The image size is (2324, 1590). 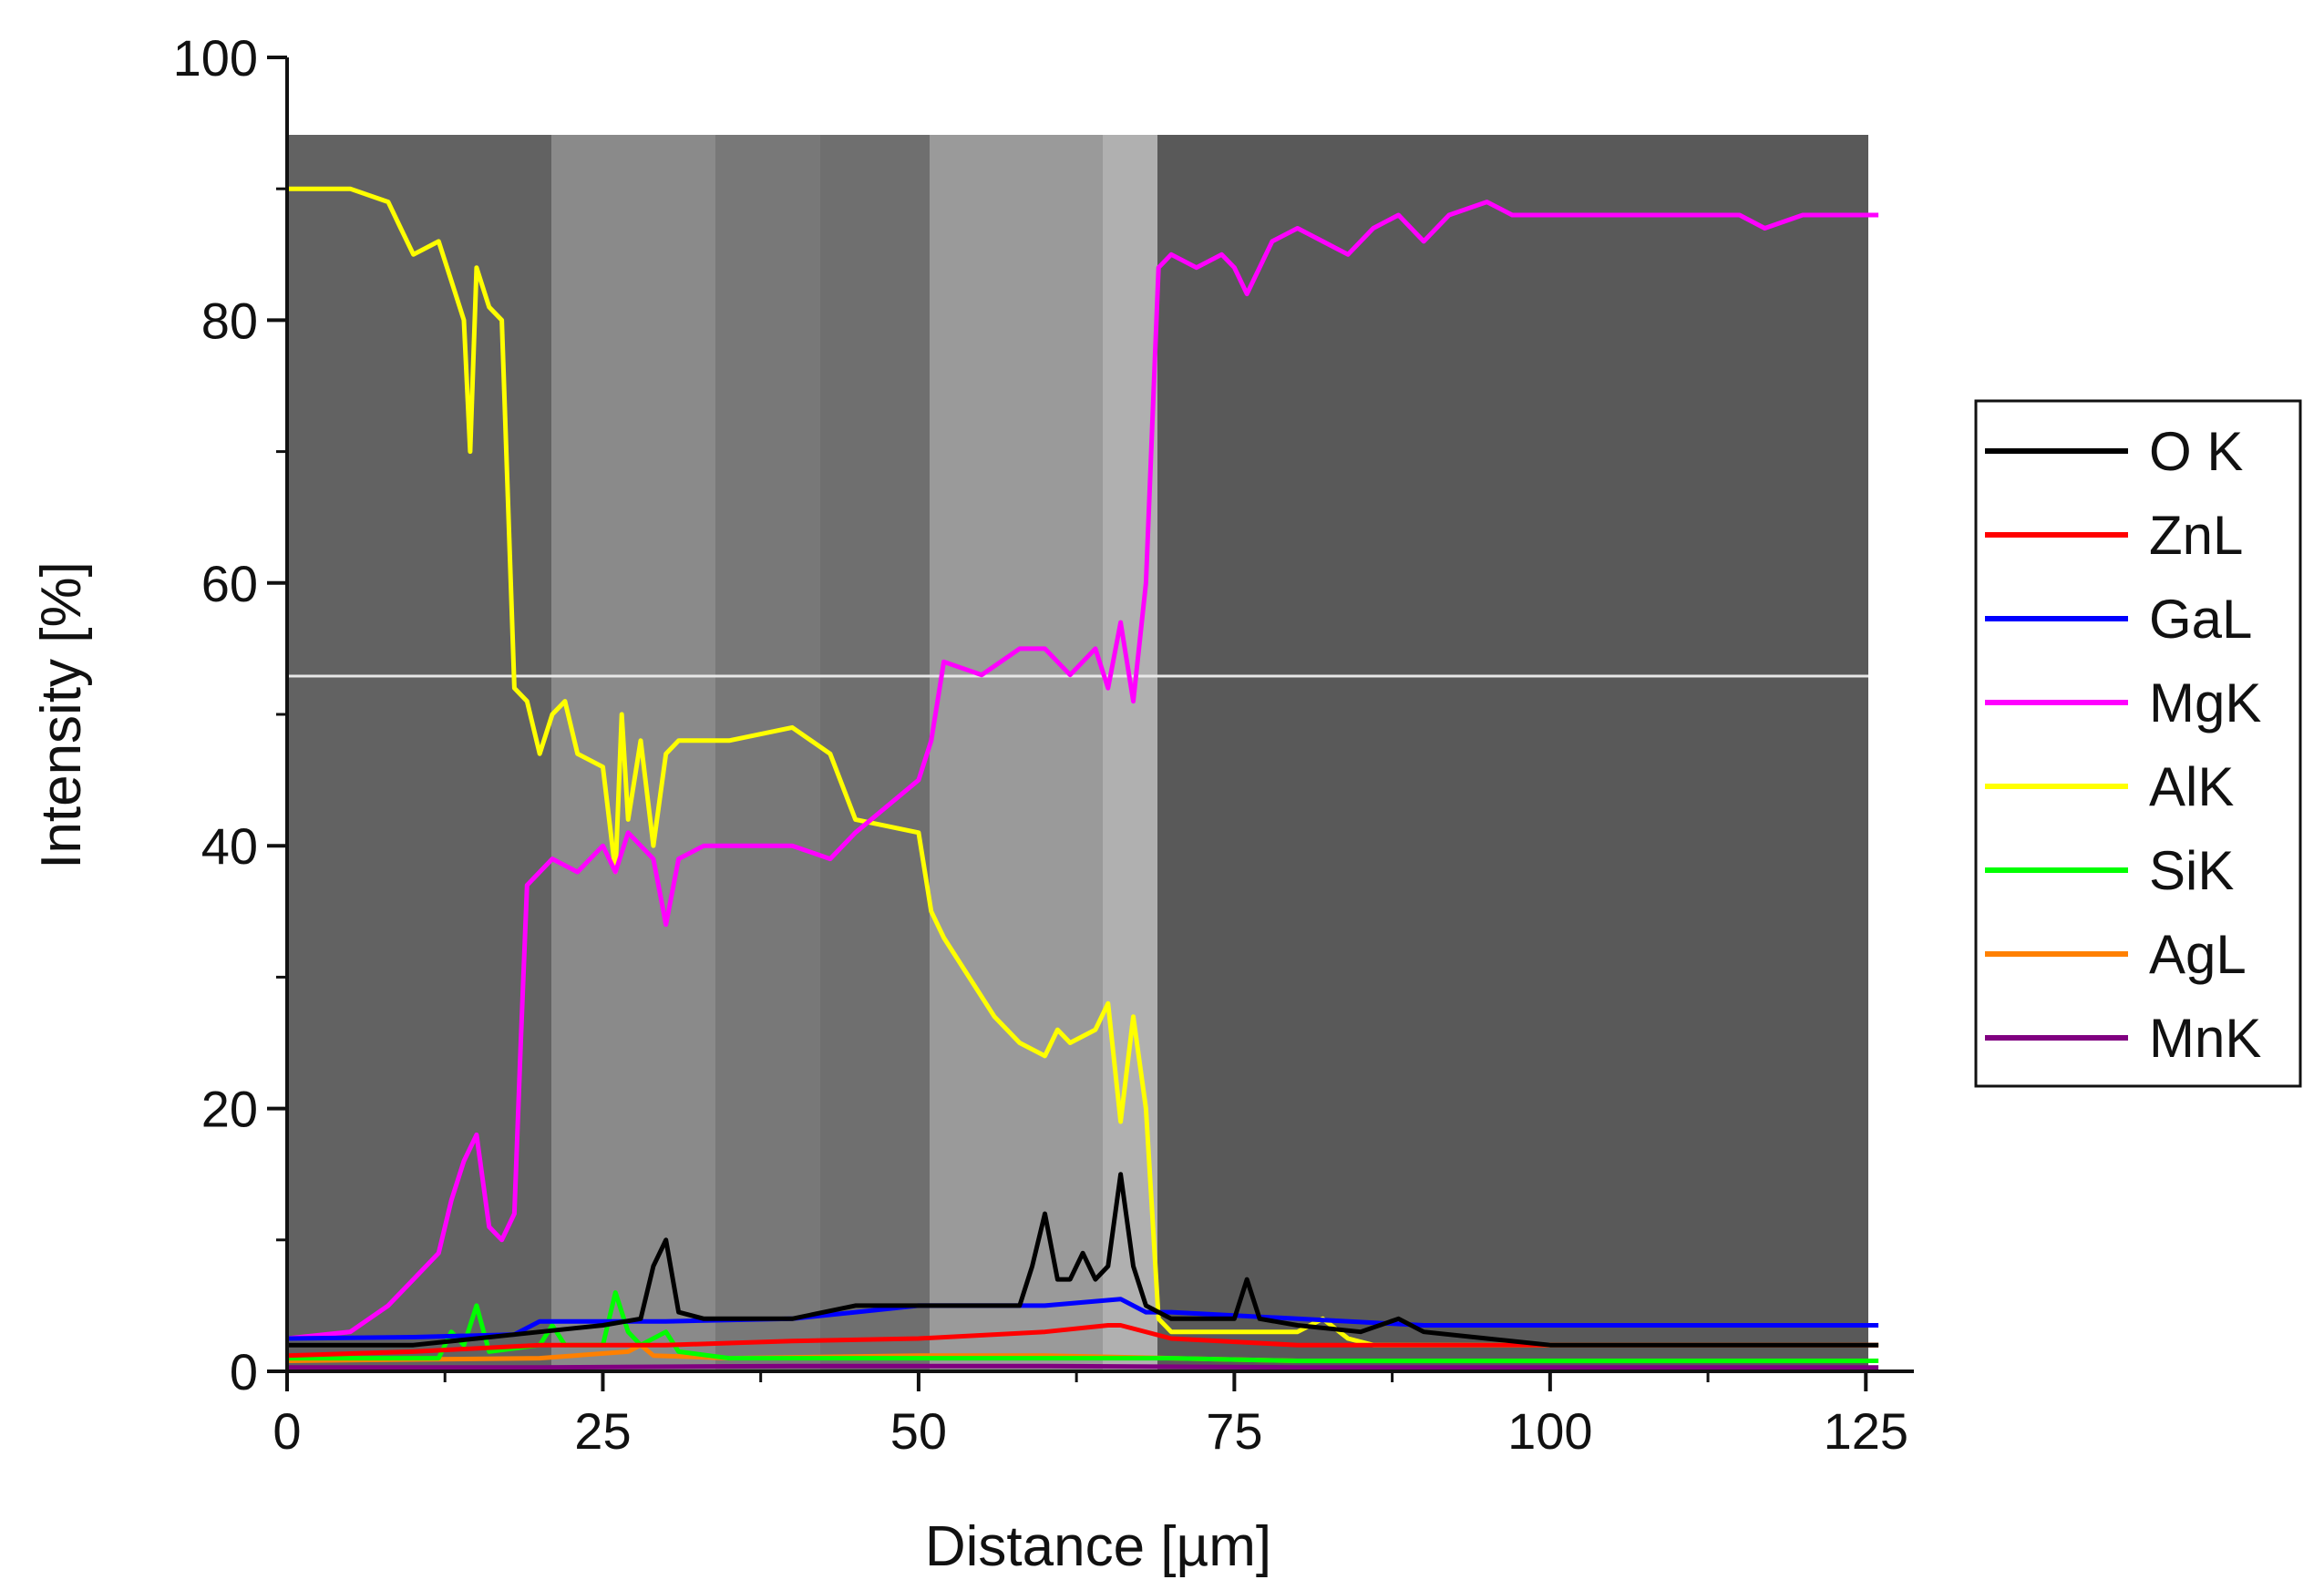 What do you see at coordinates (2196, 535) in the screenshot?
I see `legend-label: ZnL` at bounding box center [2196, 535].